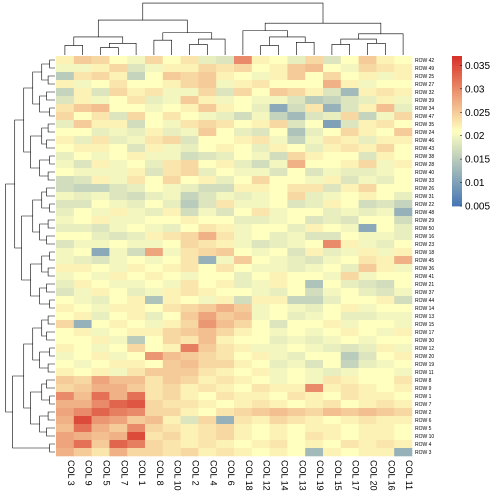 The height and width of the screenshot is (504, 504). I want to click on row-label: ROW 50, so click(424, 229).